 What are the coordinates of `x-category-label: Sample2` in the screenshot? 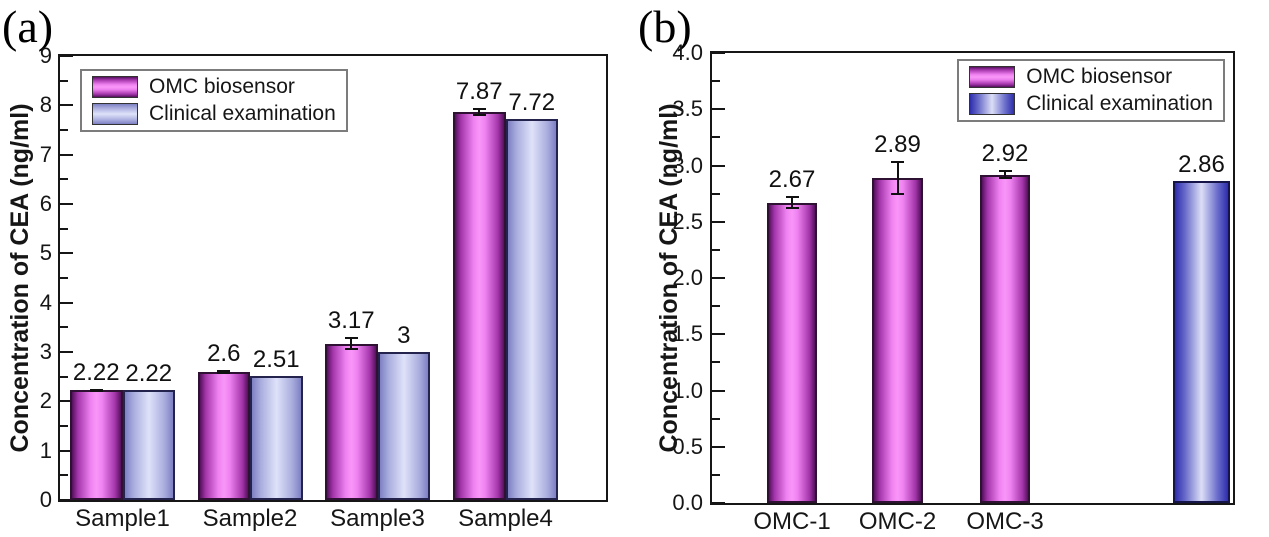 It's located at (250, 518).